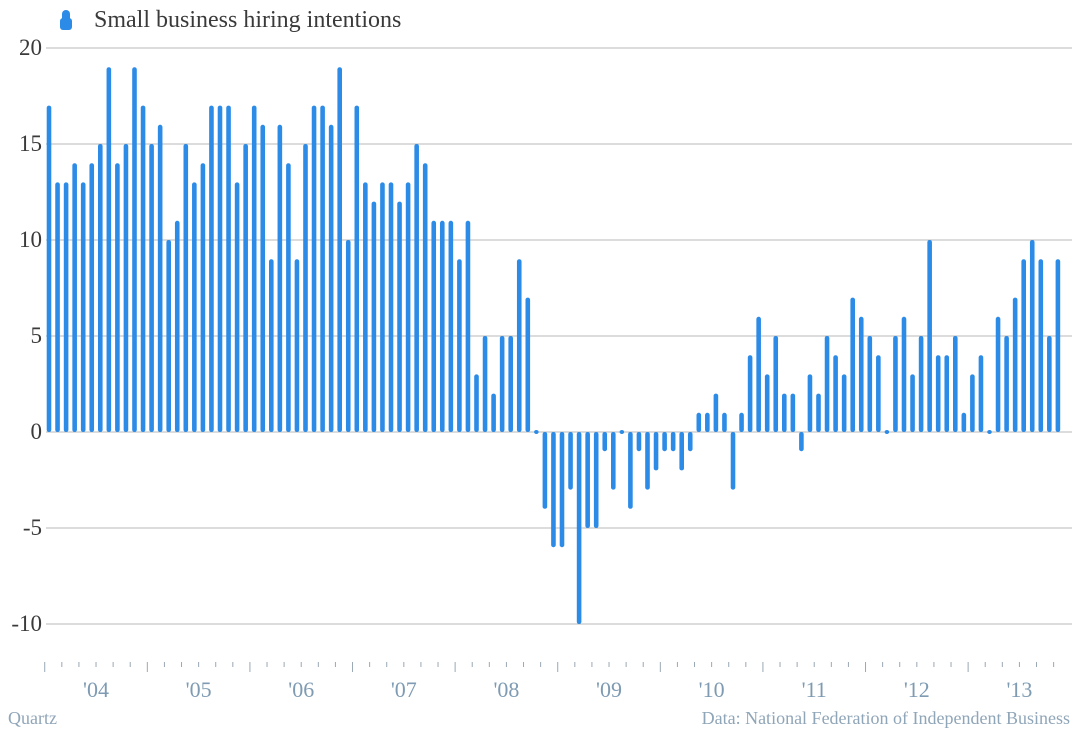 The width and height of the screenshot is (1080, 735). What do you see at coordinates (37, 335) in the screenshot?
I see `y-tick-label: 5` at bounding box center [37, 335].